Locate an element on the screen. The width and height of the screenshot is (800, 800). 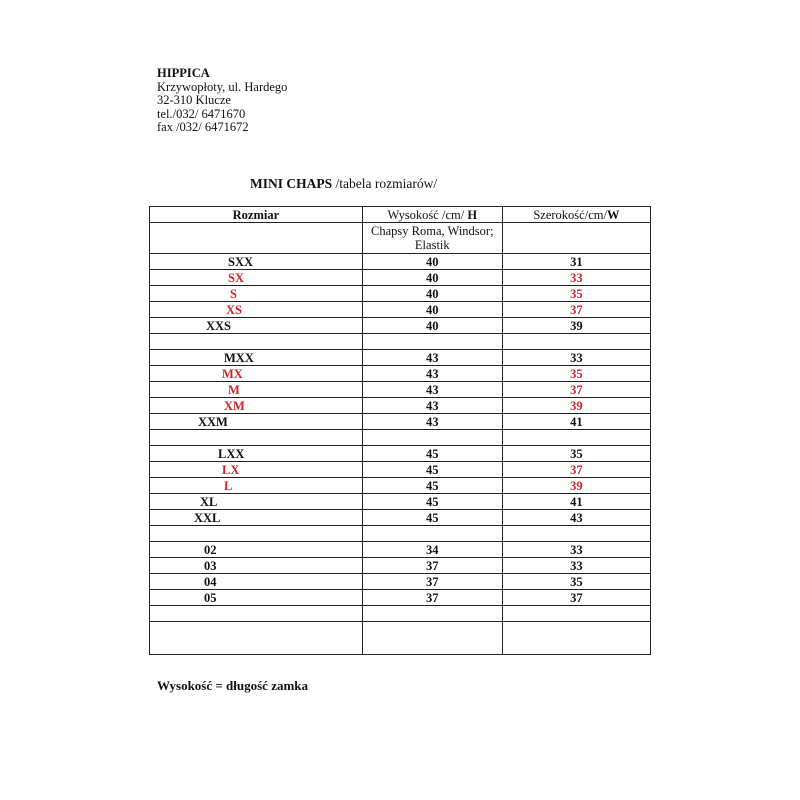
table-header-row: Rozmiar Wysokość /cm/ H Szerokość/cm/W is located at coordinates (400, 214).